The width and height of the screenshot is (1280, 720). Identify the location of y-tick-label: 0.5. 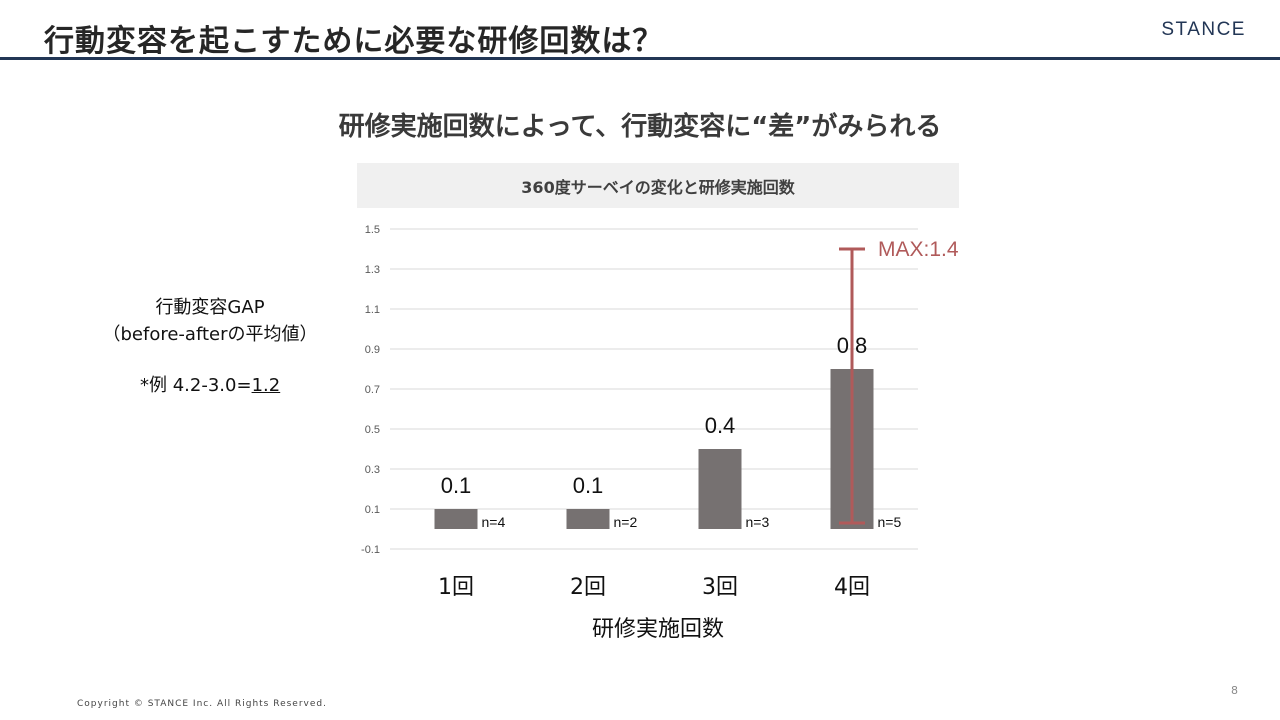
(372, 430).